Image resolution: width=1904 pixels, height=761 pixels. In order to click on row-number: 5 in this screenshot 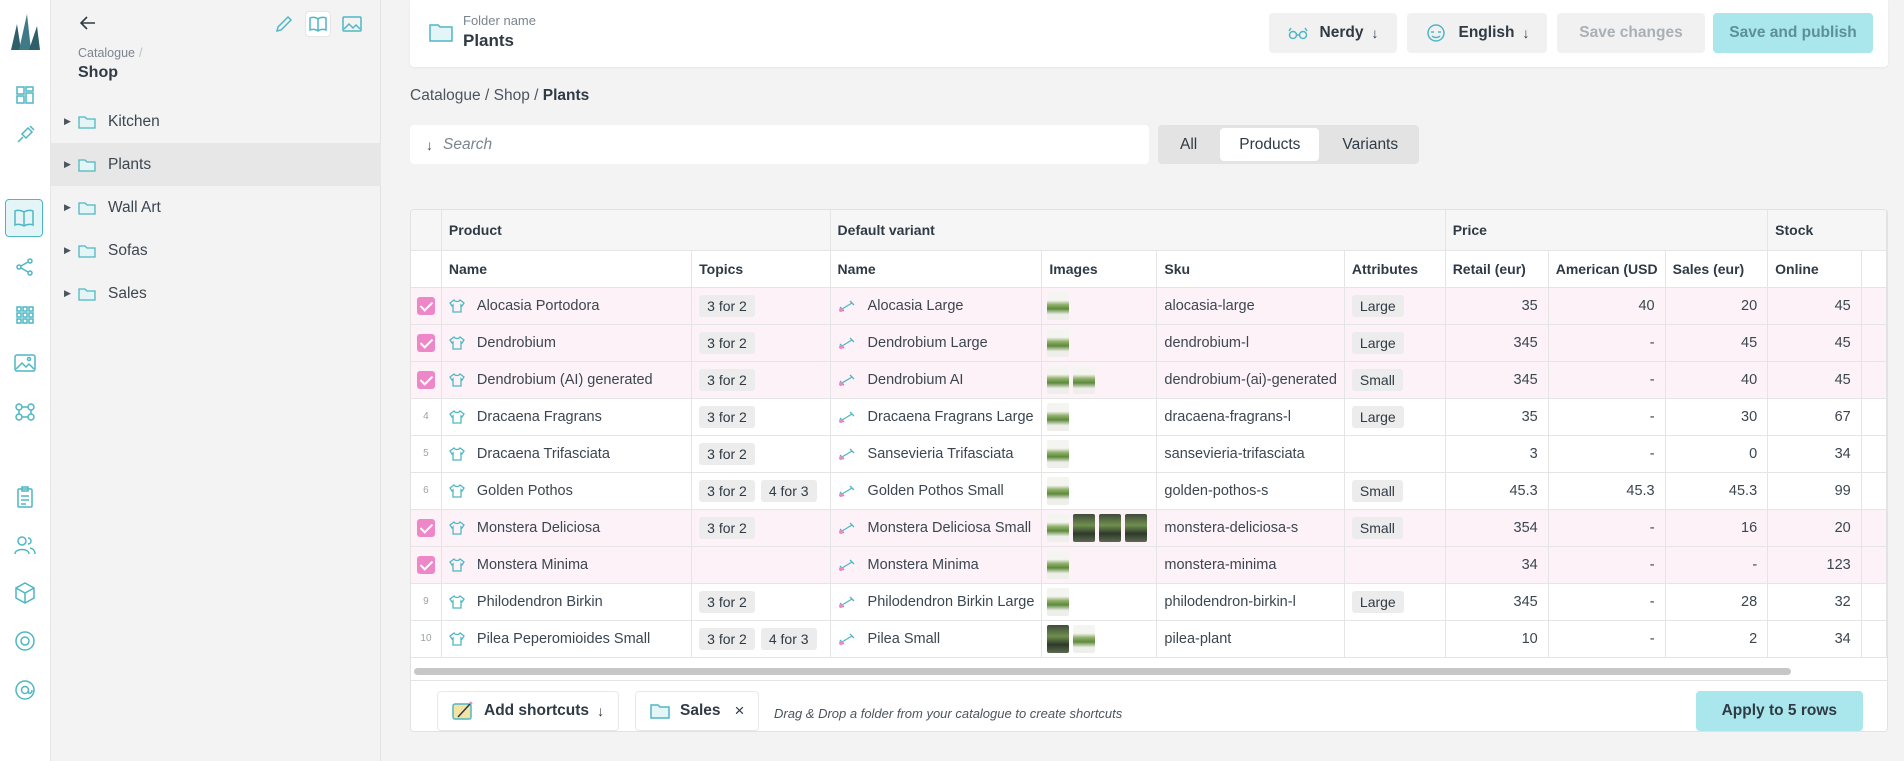, I will do `click(426, 454)`.